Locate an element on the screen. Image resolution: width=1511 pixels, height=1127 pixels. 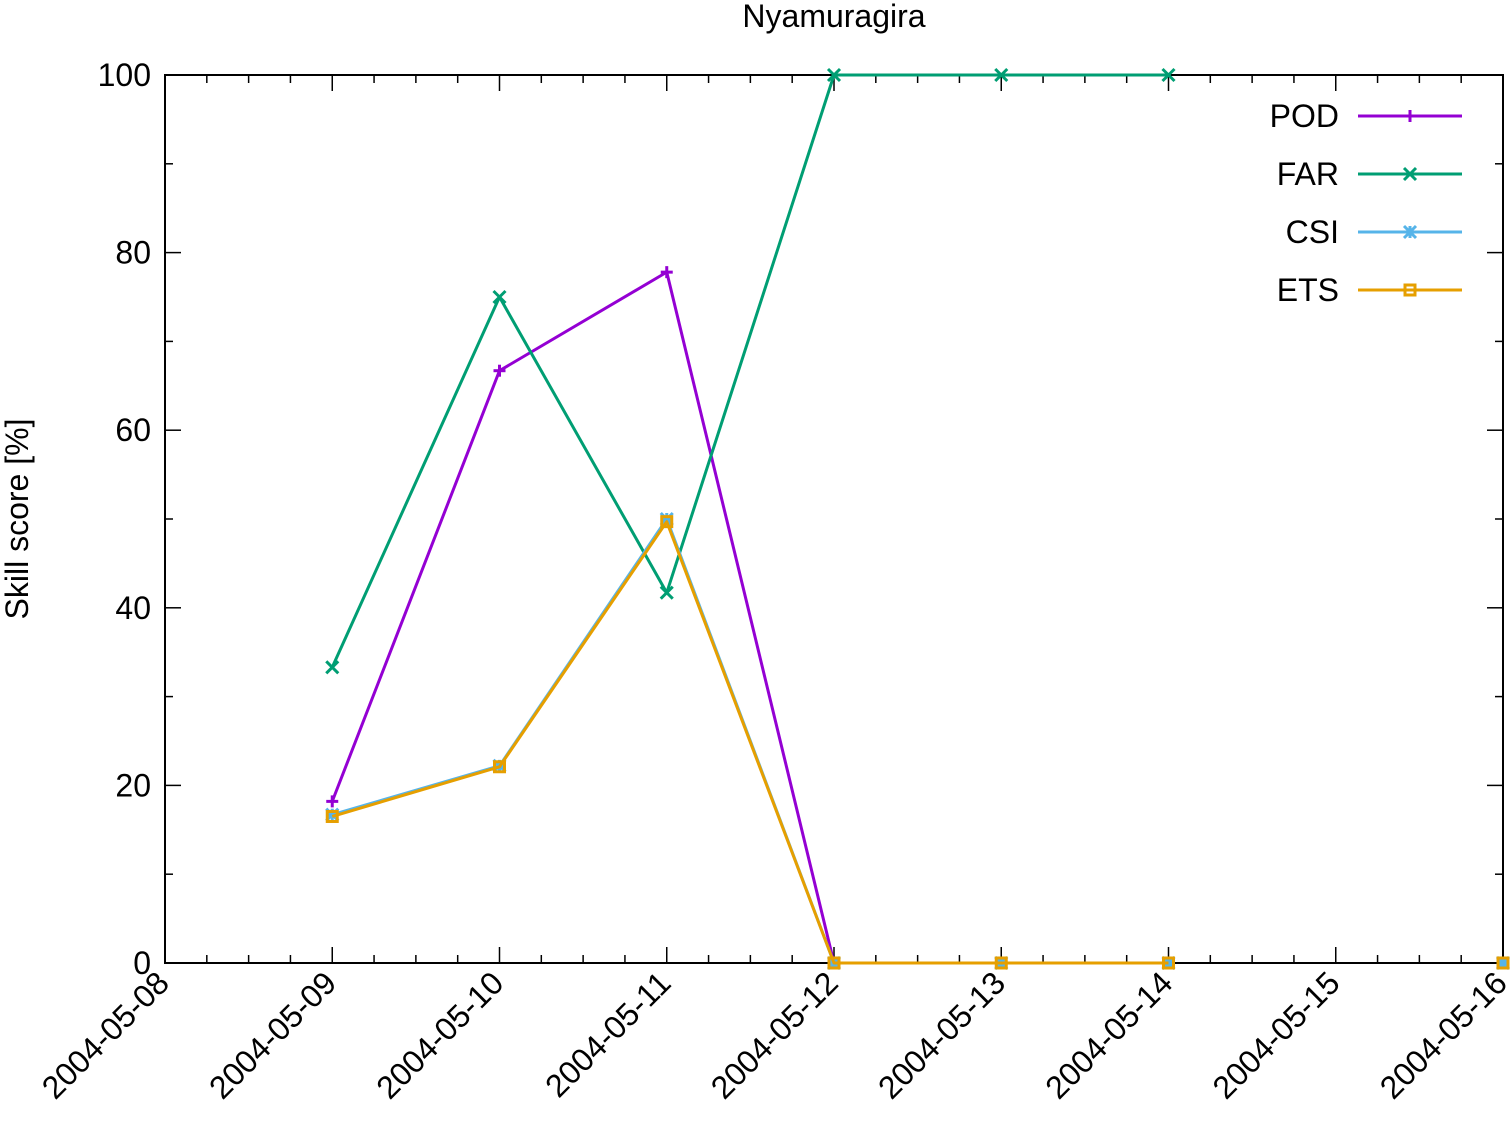
x-tick-label: 2004-05-15 is located at coordinates (1275, 1034).